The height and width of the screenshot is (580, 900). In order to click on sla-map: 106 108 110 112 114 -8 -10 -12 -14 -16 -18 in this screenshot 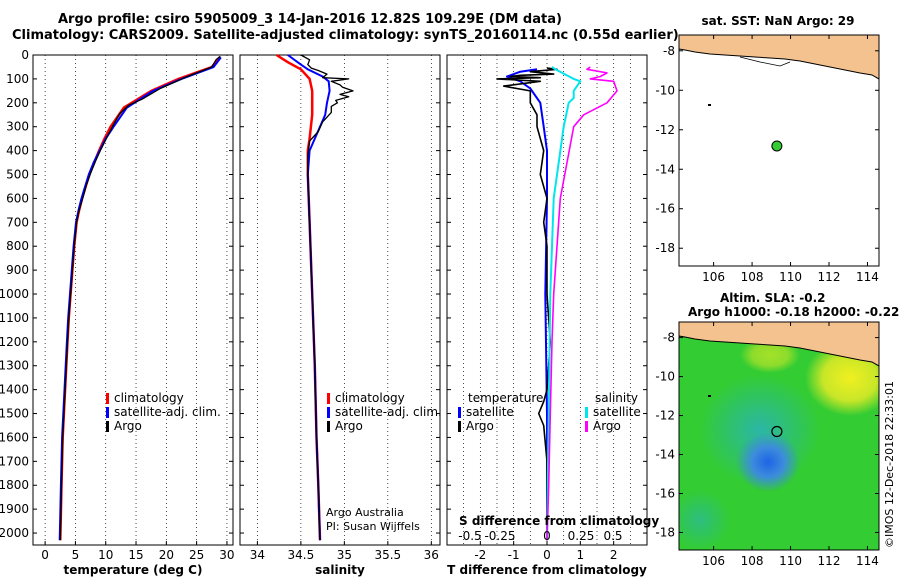, I will do `click(767, 444)`.